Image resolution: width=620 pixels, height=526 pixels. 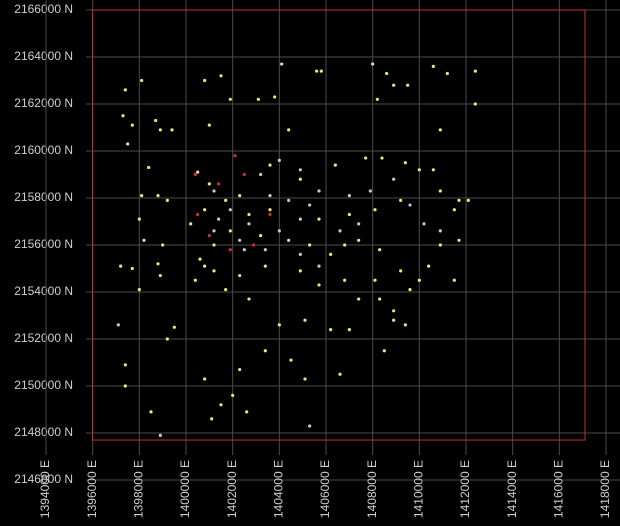 I want to click on x-tick-label: 1402000 E, so click(x=232, y=489).